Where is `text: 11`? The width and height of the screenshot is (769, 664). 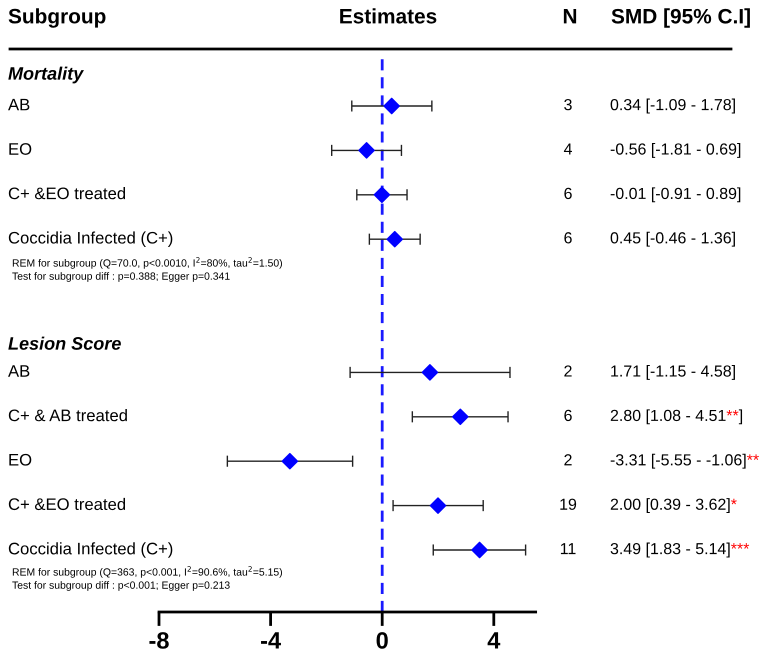
text: 11 is located at coordinates (568, 548).